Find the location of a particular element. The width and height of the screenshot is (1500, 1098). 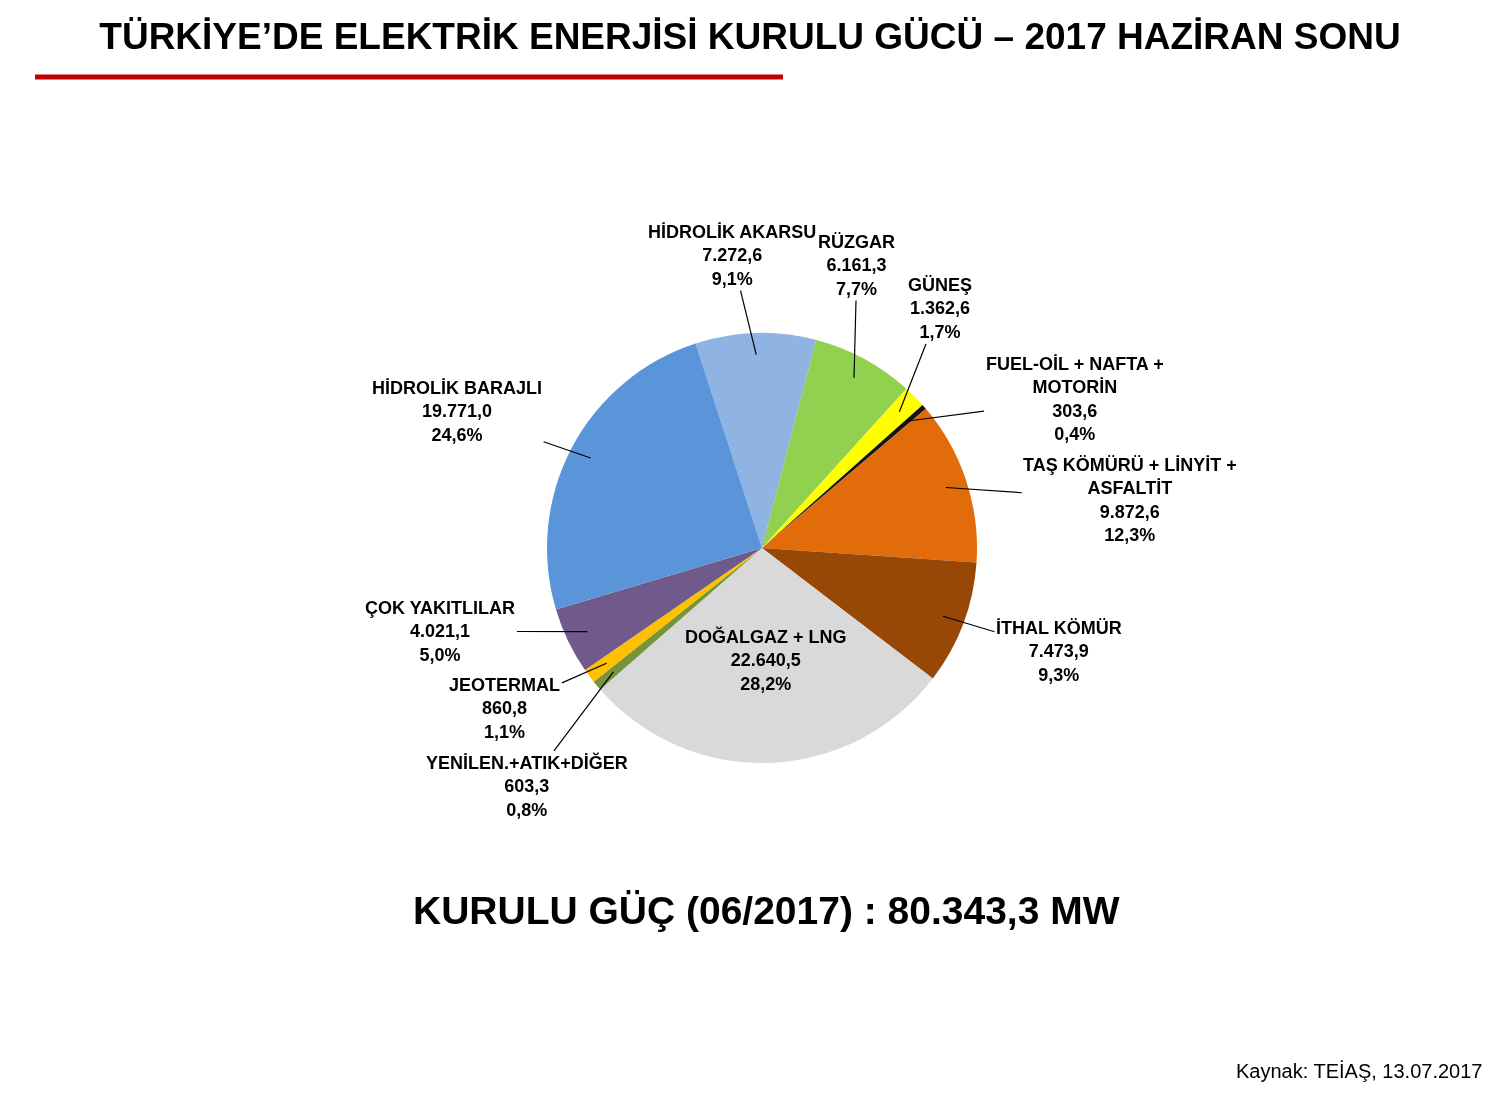

slice-label: GÜNEŞ is located at coordinates (940, 285).